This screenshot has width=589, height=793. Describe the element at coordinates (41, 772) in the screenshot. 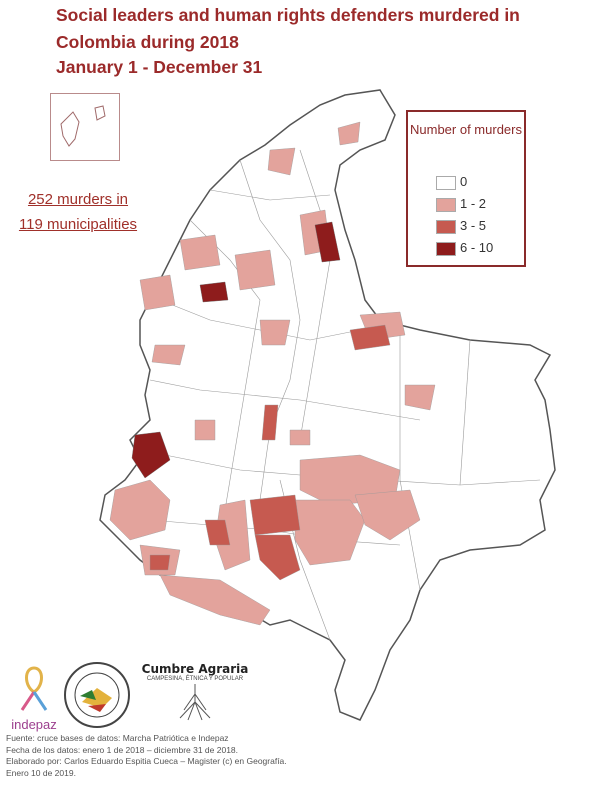

I see `footer-line-4: Enero 10 de 2019.` at that location.